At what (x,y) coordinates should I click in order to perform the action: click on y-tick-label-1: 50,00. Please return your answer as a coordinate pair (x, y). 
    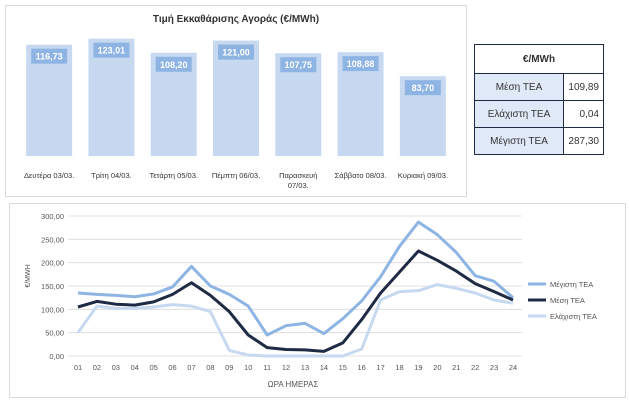
    Looking at the image, I should click on (54, 333).